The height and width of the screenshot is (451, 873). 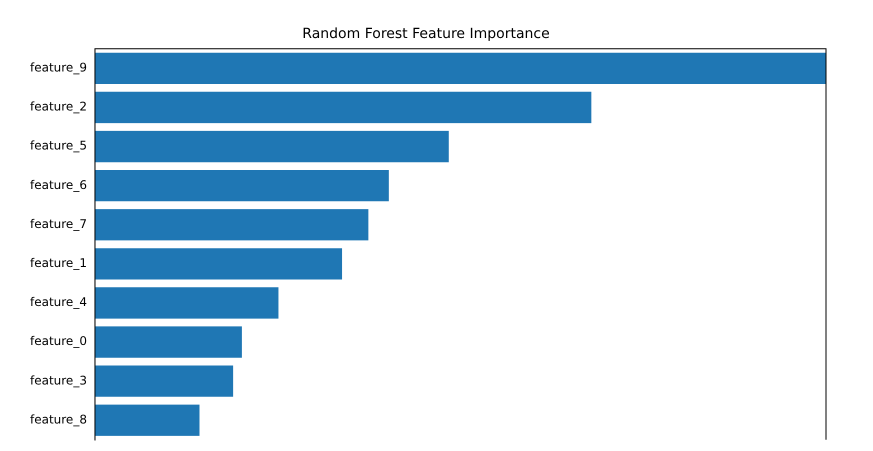 What do you see at coordinates (58, 145) in the screenshot?
I see `y-tick-label: feature_5` at bounding box center [58, 145].